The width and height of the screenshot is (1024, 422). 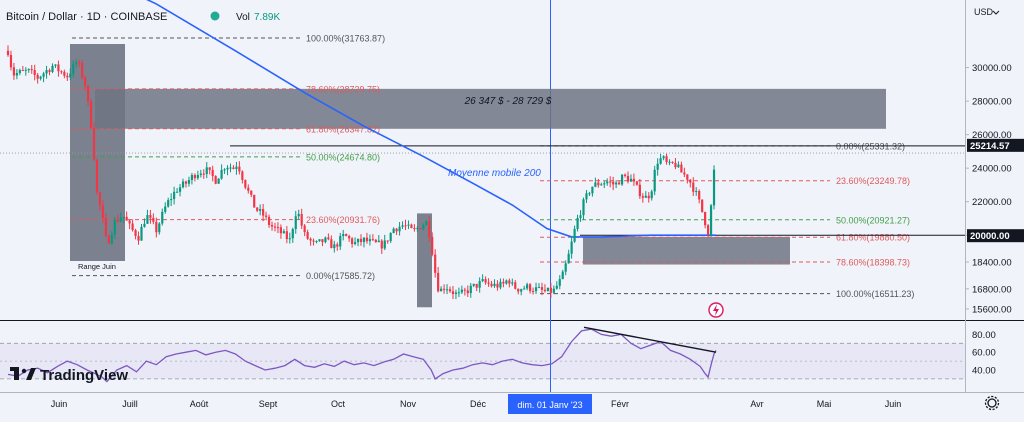 What do you see at coordinates (508, 101) in the screenshot?
I see `zone-label: 26 347 $ - 28 729 $` at bounding box center [508, 101].